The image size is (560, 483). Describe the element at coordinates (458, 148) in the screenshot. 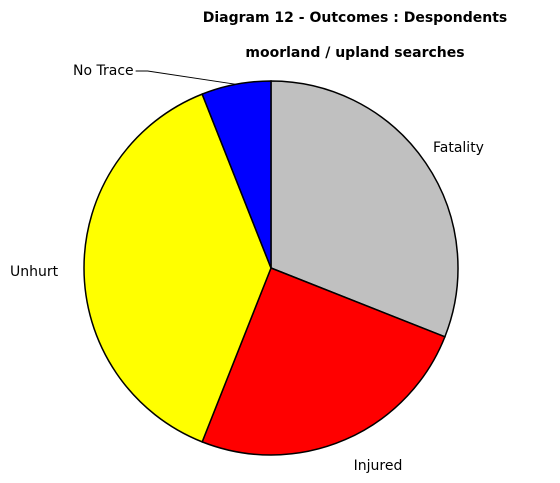

I see `slice-label: Fatality` at that location.